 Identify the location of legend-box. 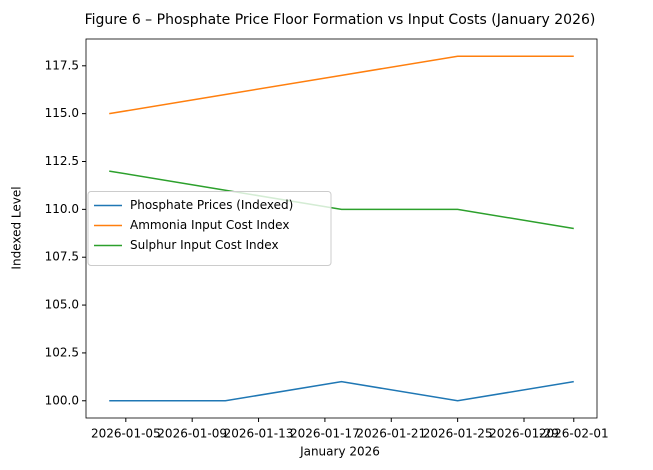
(209, 228).